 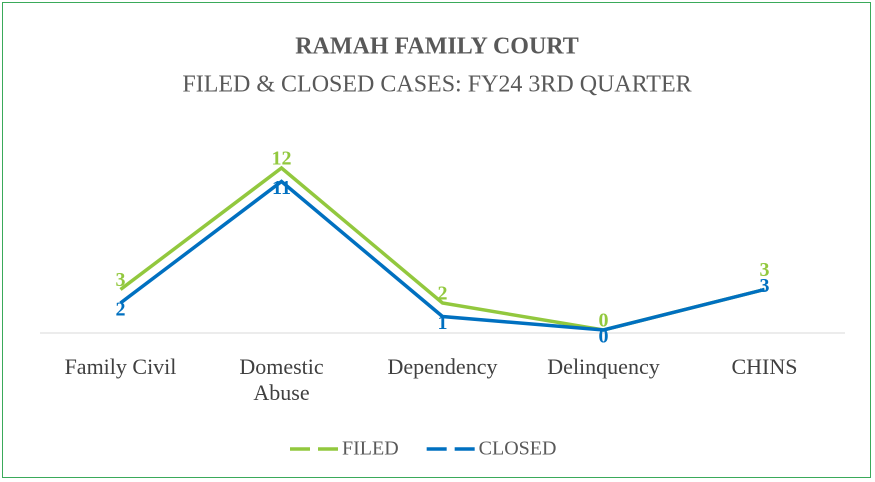 What do you see at coordinates (437, 47) in the screenshot?
I see `chart-title: RAMAH FAMILY COURT` at bounding box center [437, 47].